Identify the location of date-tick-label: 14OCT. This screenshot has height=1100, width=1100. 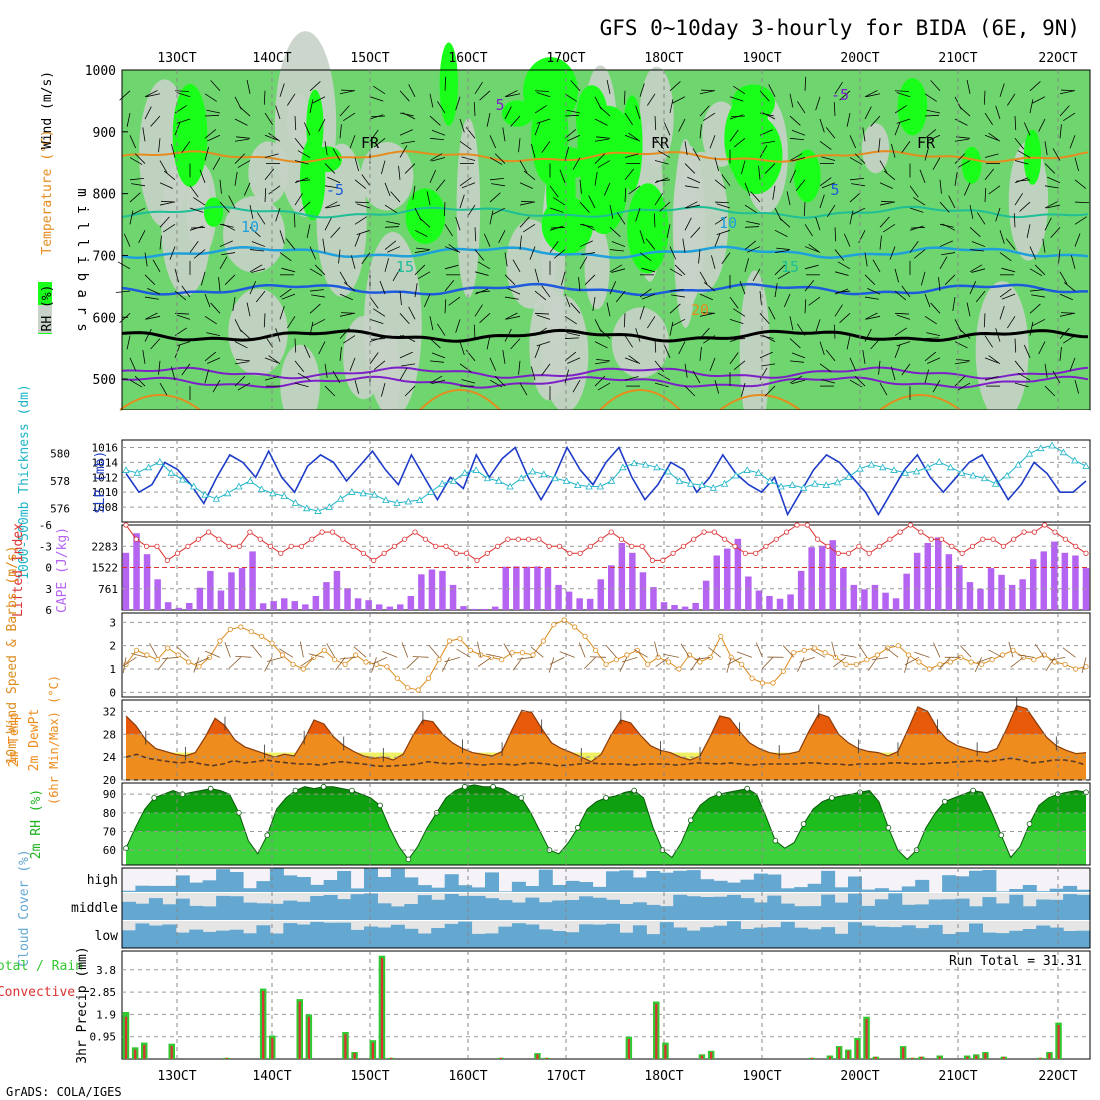
(271, 58).